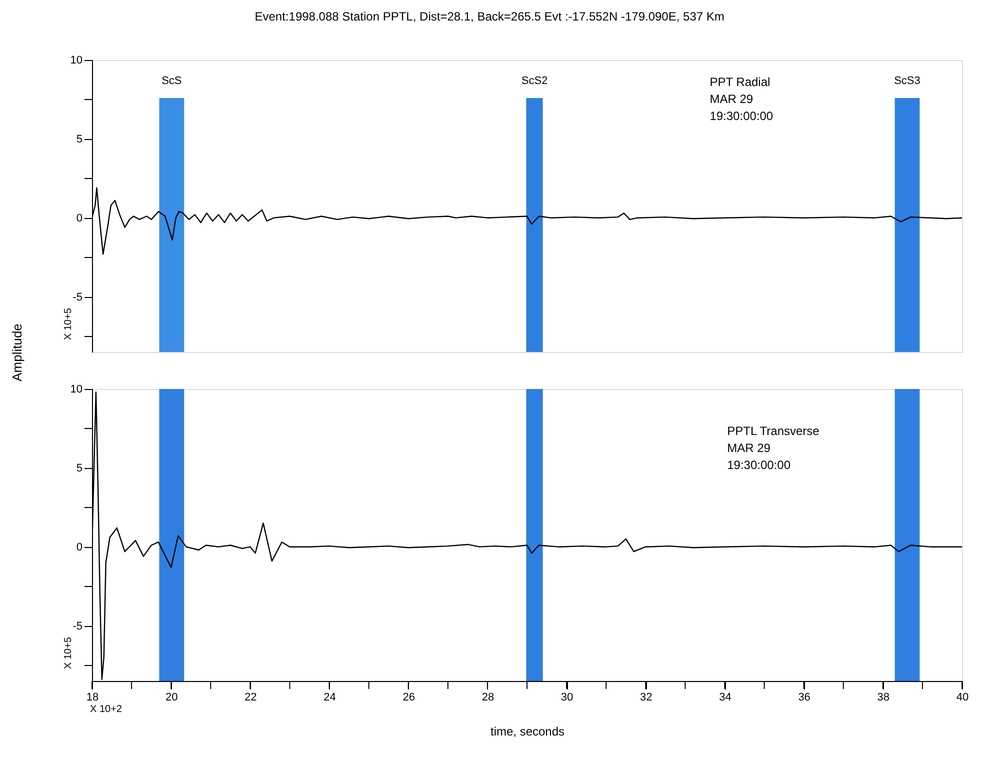  I want to click on x-tick-label: 24, so click(330, 698).